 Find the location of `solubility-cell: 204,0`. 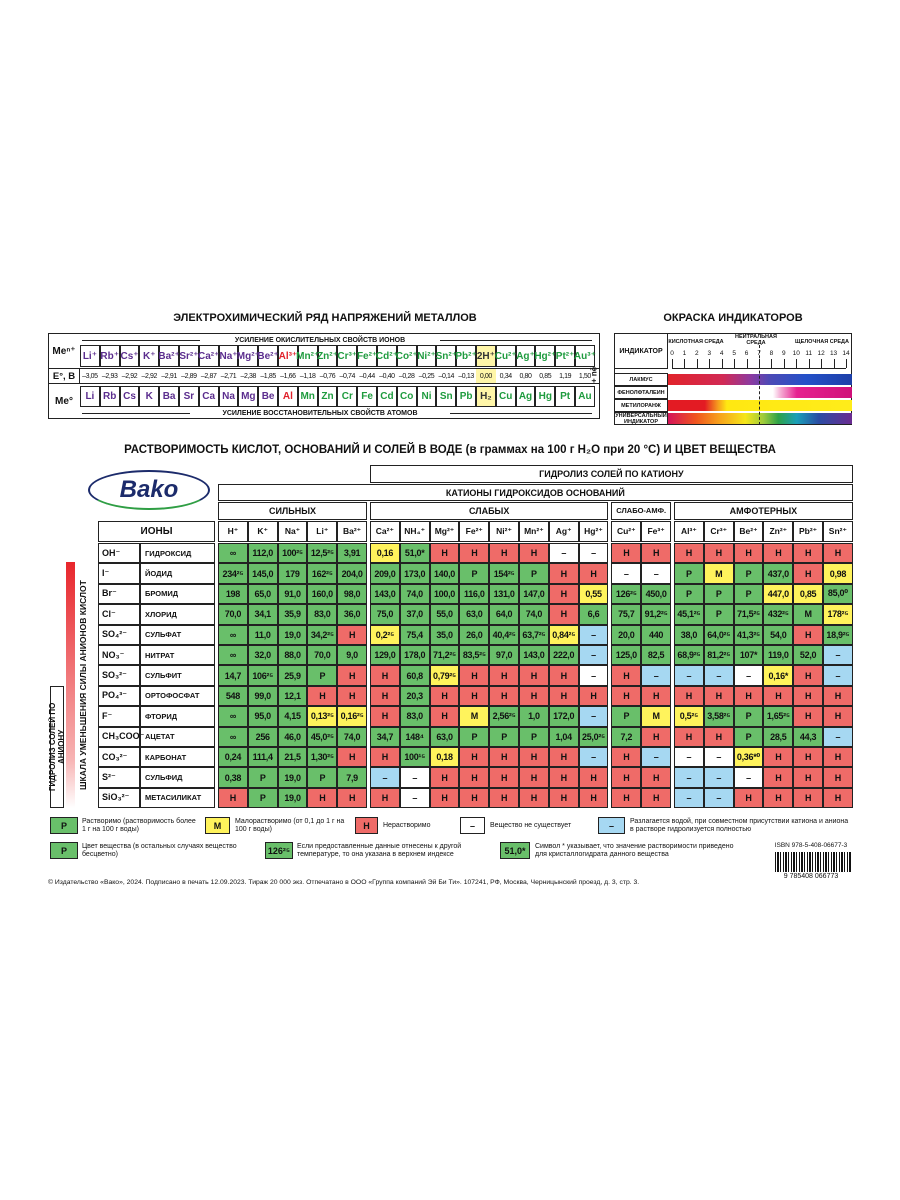

solubility-cell: 204,0 is located at coordinates (352, 573).